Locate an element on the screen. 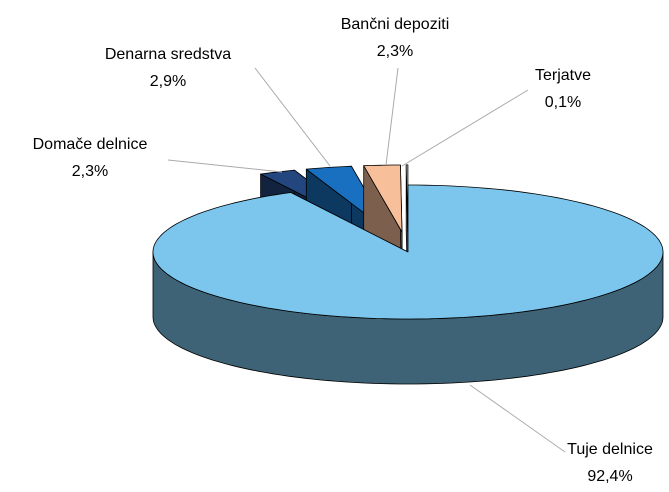 The image size is (669, 492). slice-label: Bančni depoziti is located at coordinates (395, 24).